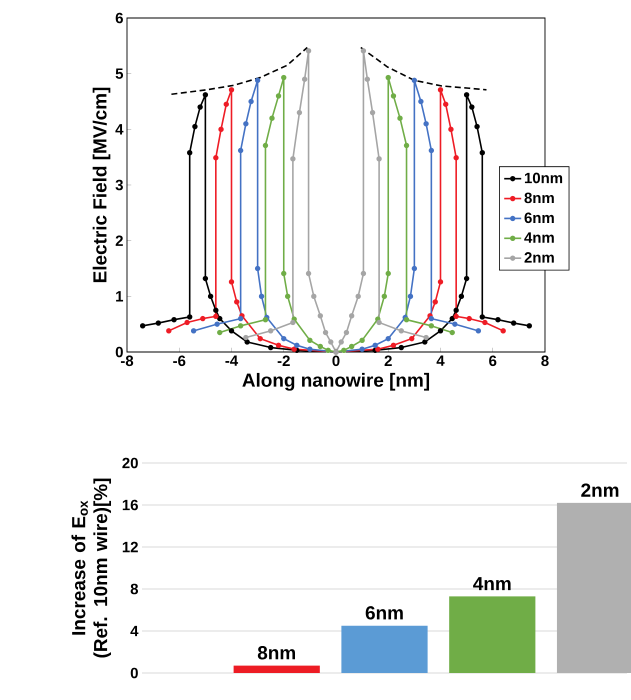  What do you see at coordinates (119, 18) in the screenshot?
I see `y-tick-label: 6` at bounding box center [119, 18].